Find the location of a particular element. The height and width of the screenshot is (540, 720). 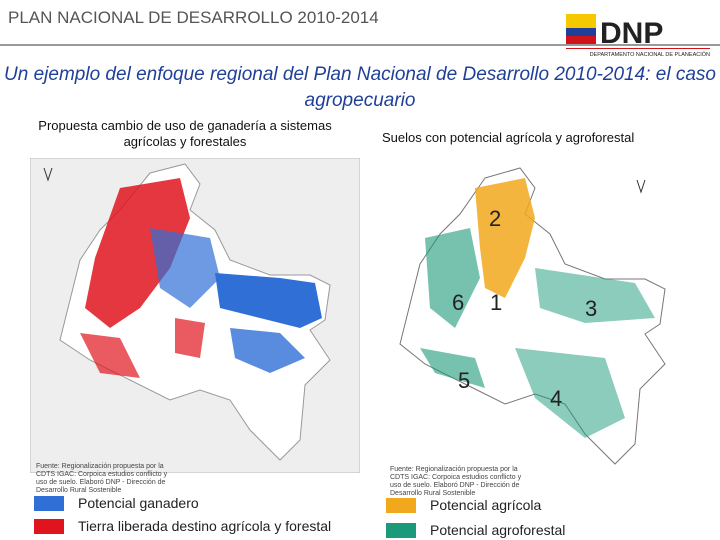

logo-subtitle: DEPARTAMENTO NACIONAL DE PLANEACIÓN is located at coordinates (650, 54).